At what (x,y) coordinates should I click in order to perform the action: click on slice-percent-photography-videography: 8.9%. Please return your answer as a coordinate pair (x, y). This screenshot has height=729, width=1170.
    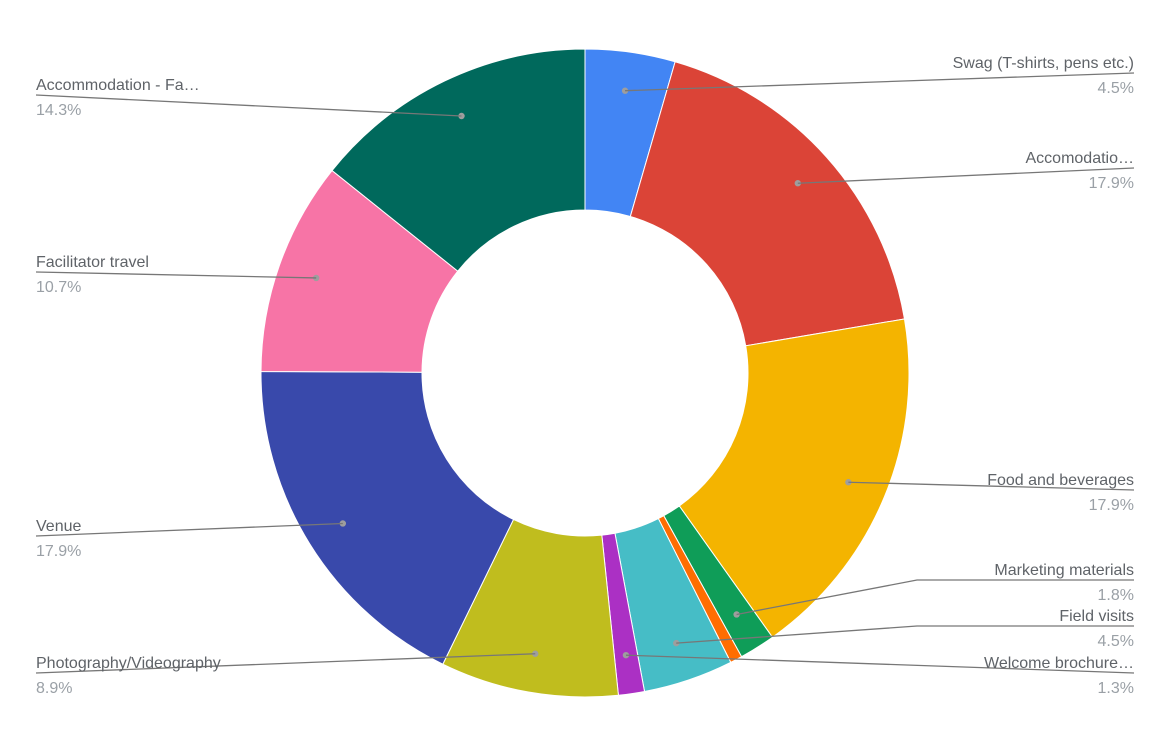
    Looking at the image, I should click on (54, 688).